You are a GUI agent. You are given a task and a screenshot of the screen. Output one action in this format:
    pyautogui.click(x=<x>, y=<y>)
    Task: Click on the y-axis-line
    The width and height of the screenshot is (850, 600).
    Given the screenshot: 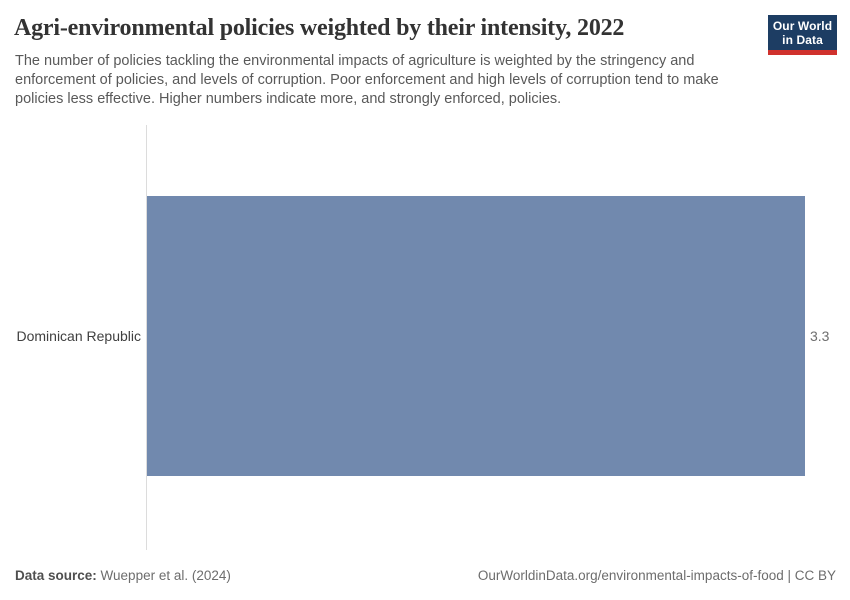 What is the action you would take?
    pyautogui.click(x=146, y=337)
    